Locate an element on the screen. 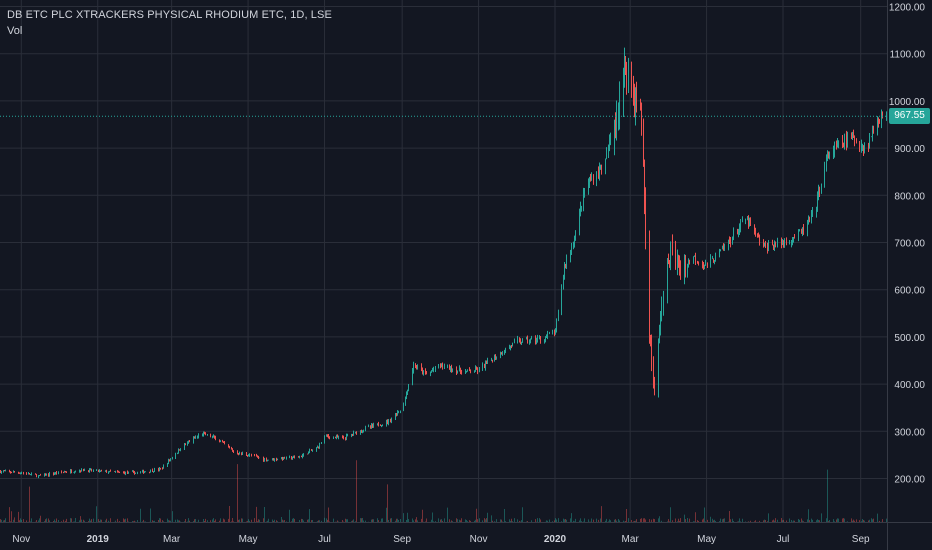  y-tick-label: 700.00 is located at coordinates (909, 244).